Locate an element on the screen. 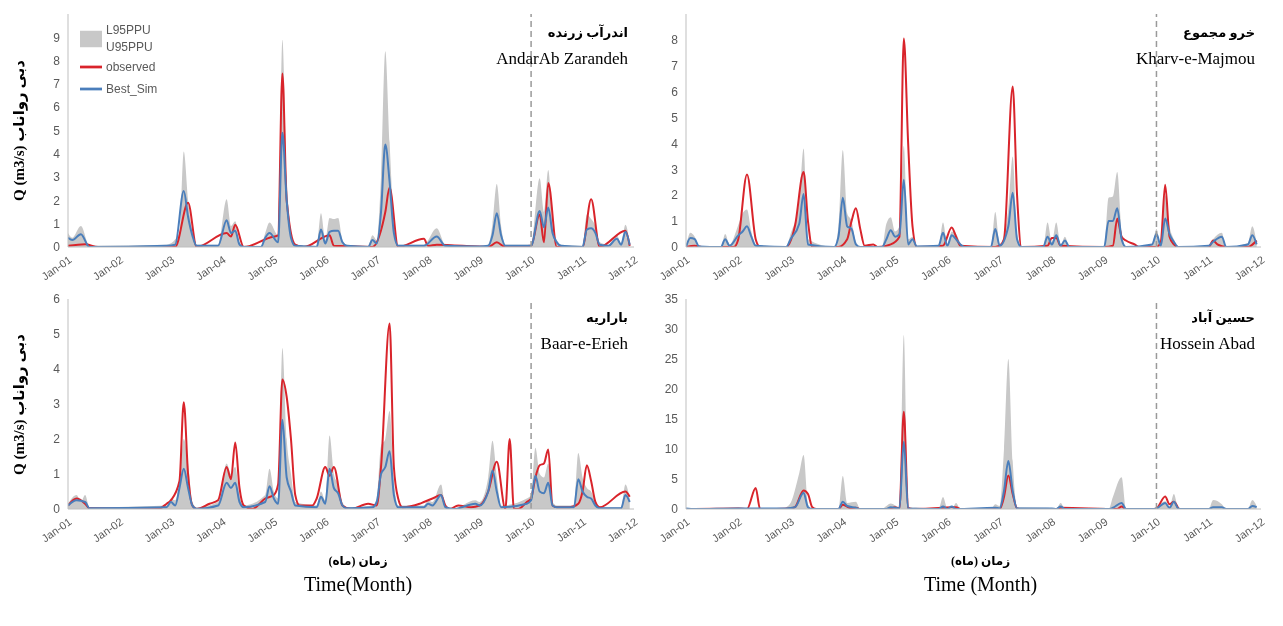  y-tick-label: 15 is located at coordinates (671, 419).